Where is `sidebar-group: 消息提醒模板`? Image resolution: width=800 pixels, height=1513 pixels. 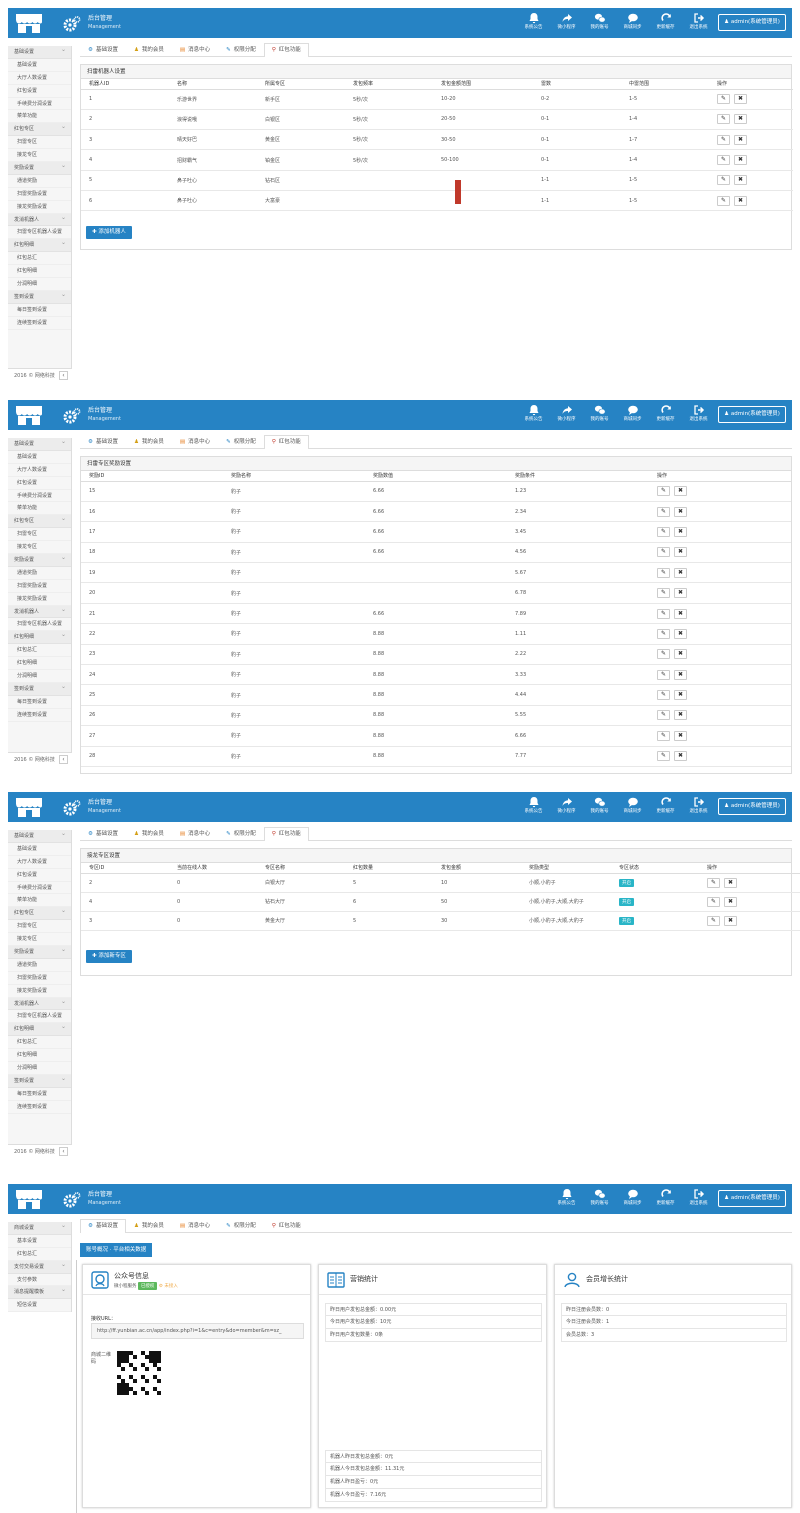 sidebar-group: 消息提醒模板 is located at coordinates (39, 1292).